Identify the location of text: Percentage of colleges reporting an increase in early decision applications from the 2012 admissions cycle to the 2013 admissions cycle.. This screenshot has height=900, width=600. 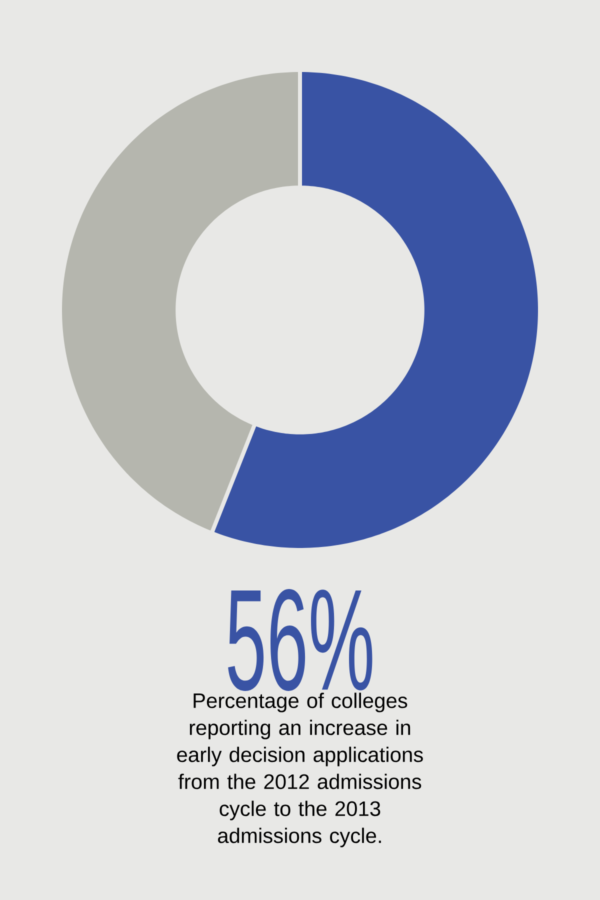
(300, 770).